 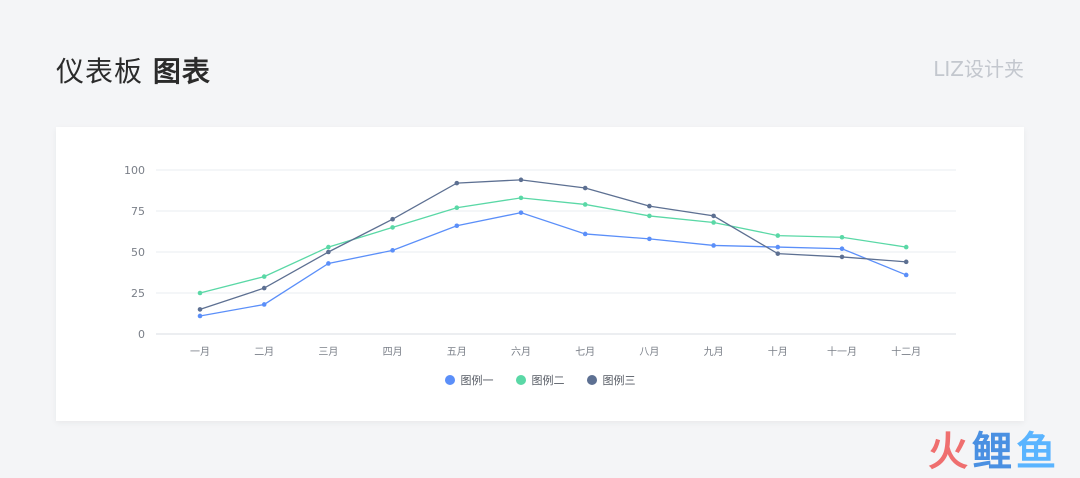 What do you see at coordinates (393, 352) in the screenshot?
I see `x-tick-label: 四月` at bounding box center [393, 352].